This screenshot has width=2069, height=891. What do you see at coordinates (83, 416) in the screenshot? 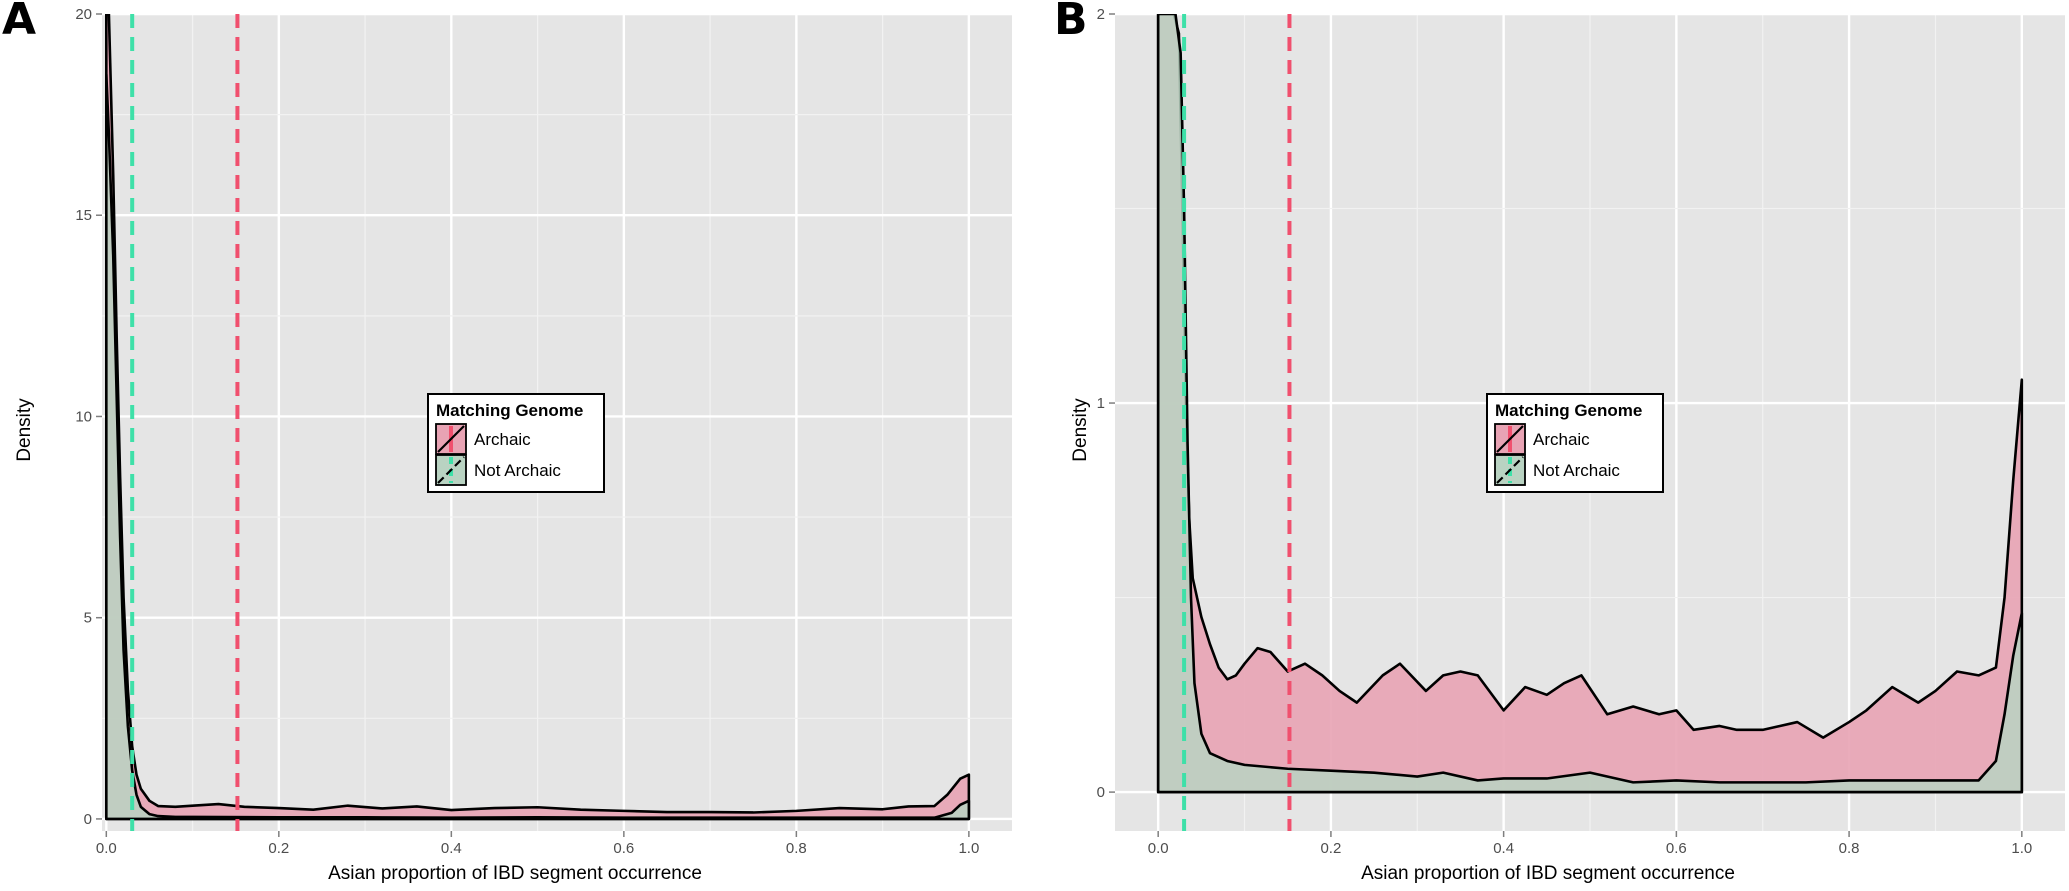
I see `y-tick-label: 10` at bounding box center [83, 416].